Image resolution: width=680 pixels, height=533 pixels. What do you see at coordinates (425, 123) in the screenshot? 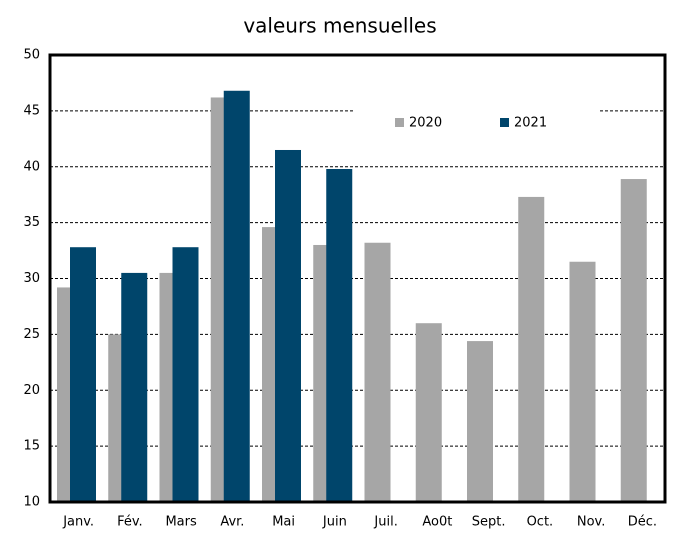
I see `legend-label: 2020` at bounding box center [425, 123].